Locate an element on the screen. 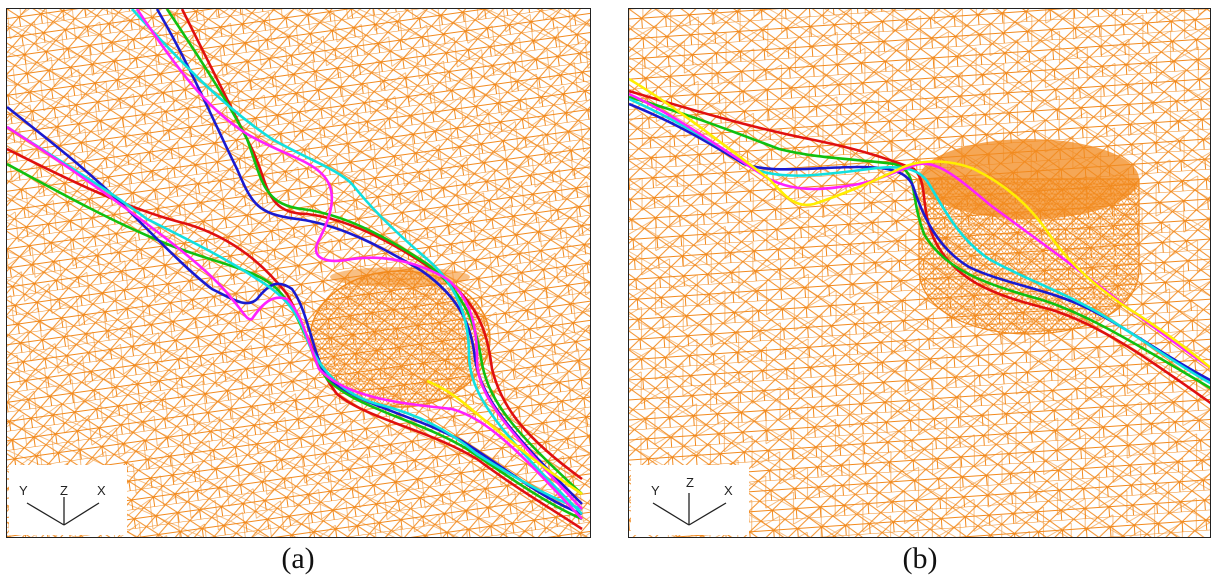 The width and height of the screenshot is (1215, 583). panel-b-obstacle-body is located at coordinates (1029, 256).